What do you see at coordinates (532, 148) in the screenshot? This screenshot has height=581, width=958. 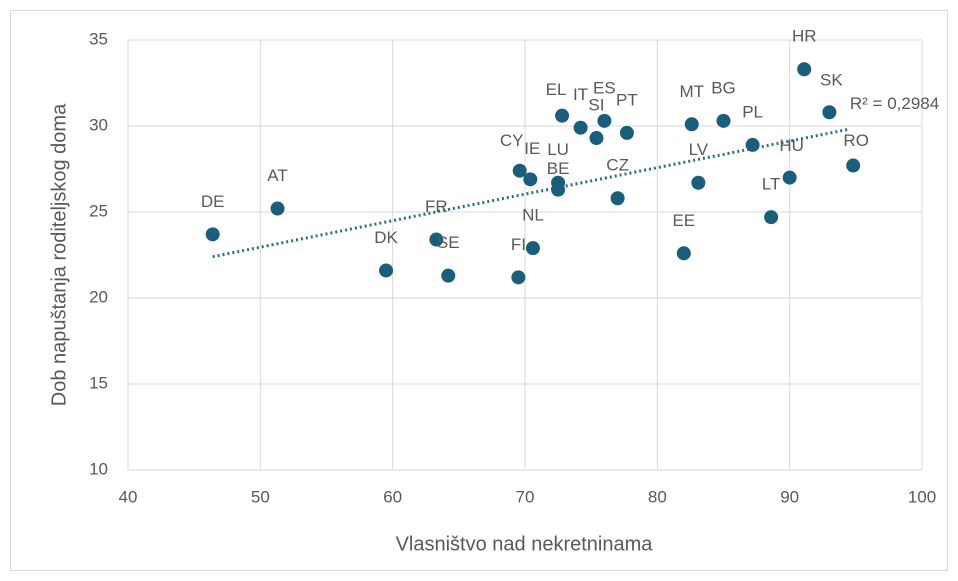 I see `point-label: IE` at bounding box center [532, 148].